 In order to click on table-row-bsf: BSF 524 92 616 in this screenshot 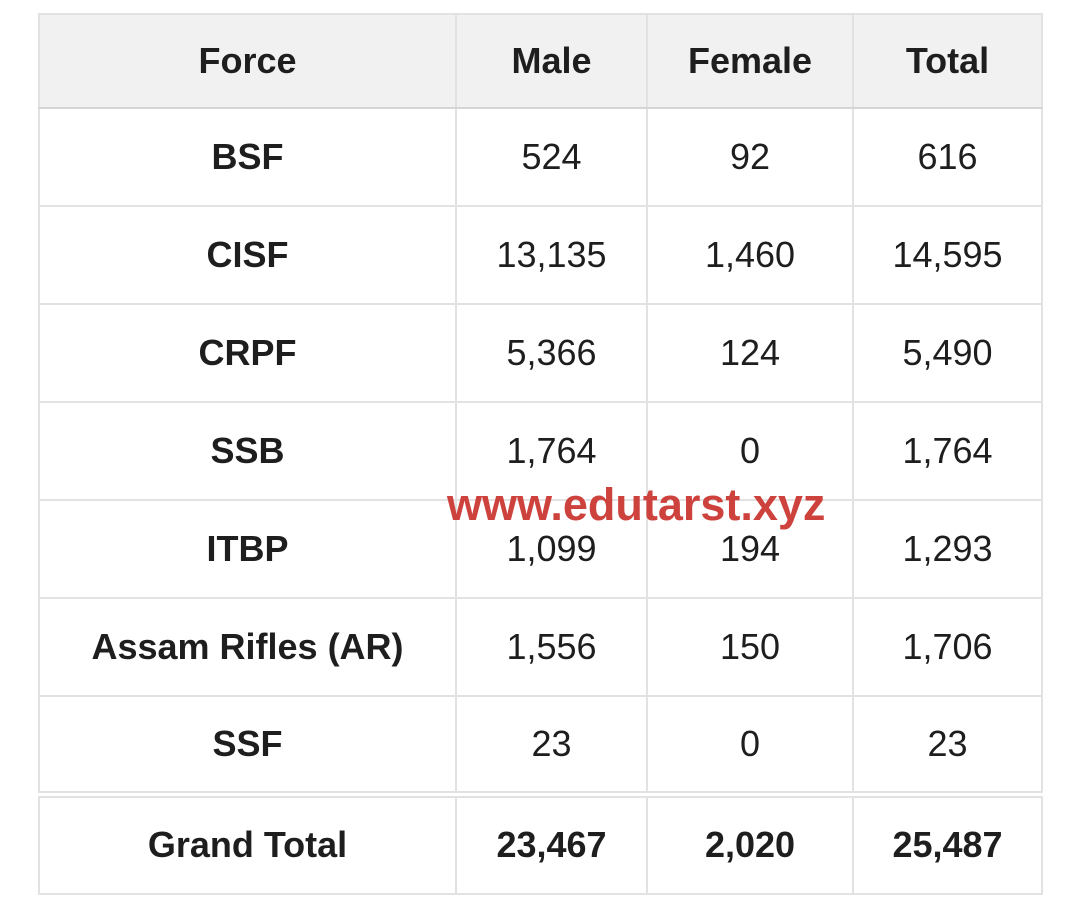, I will do `click(540, 157)`.